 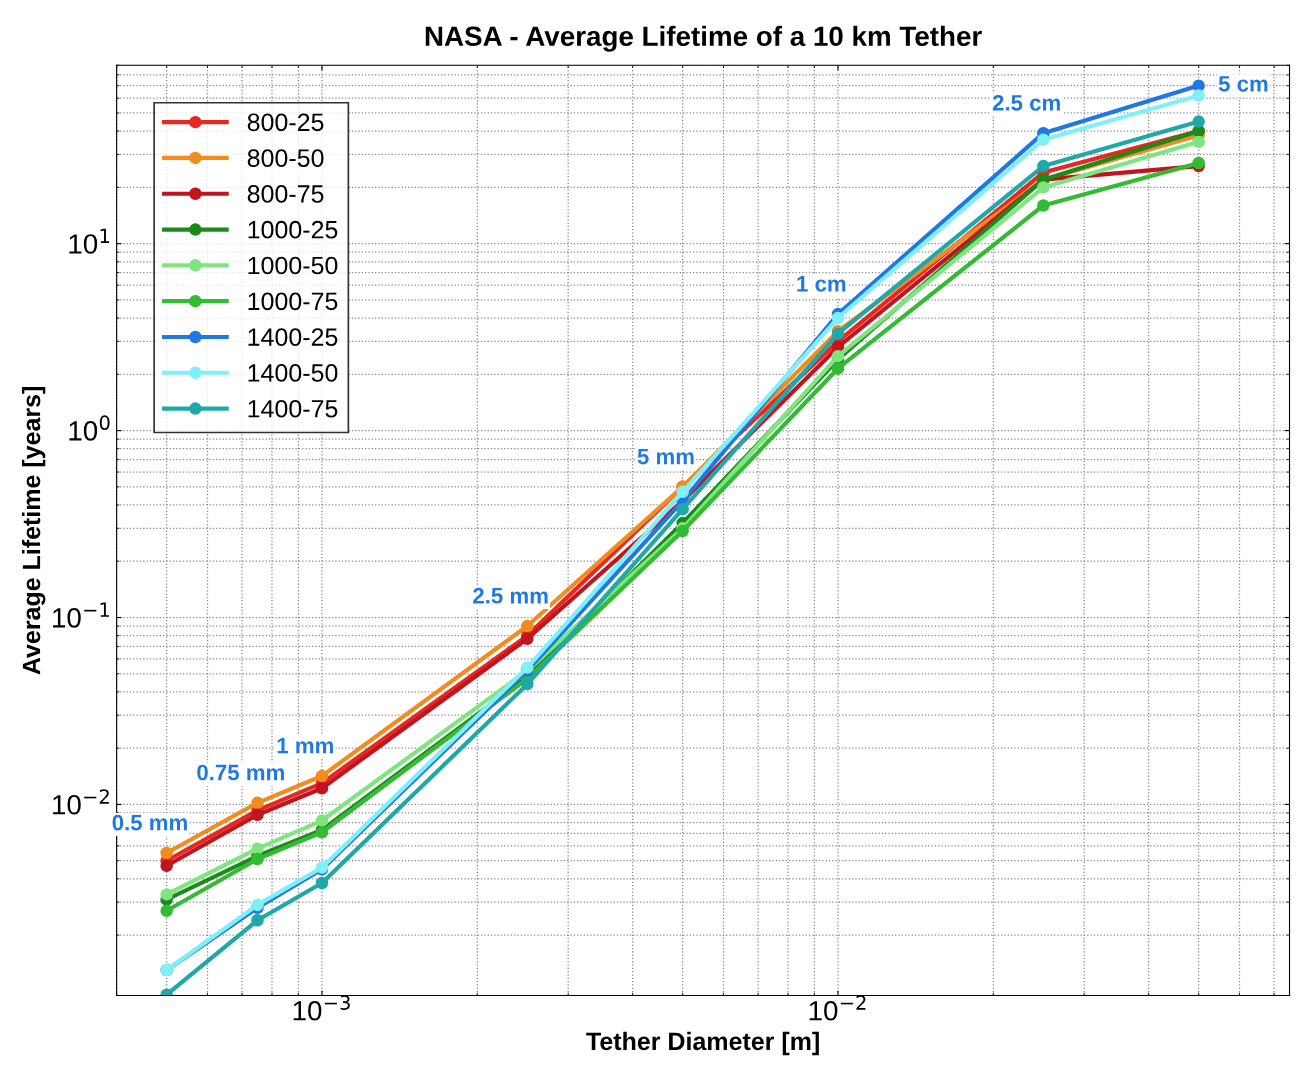 I want to click on legend-label: 800-25, so click(x=285, y=122).